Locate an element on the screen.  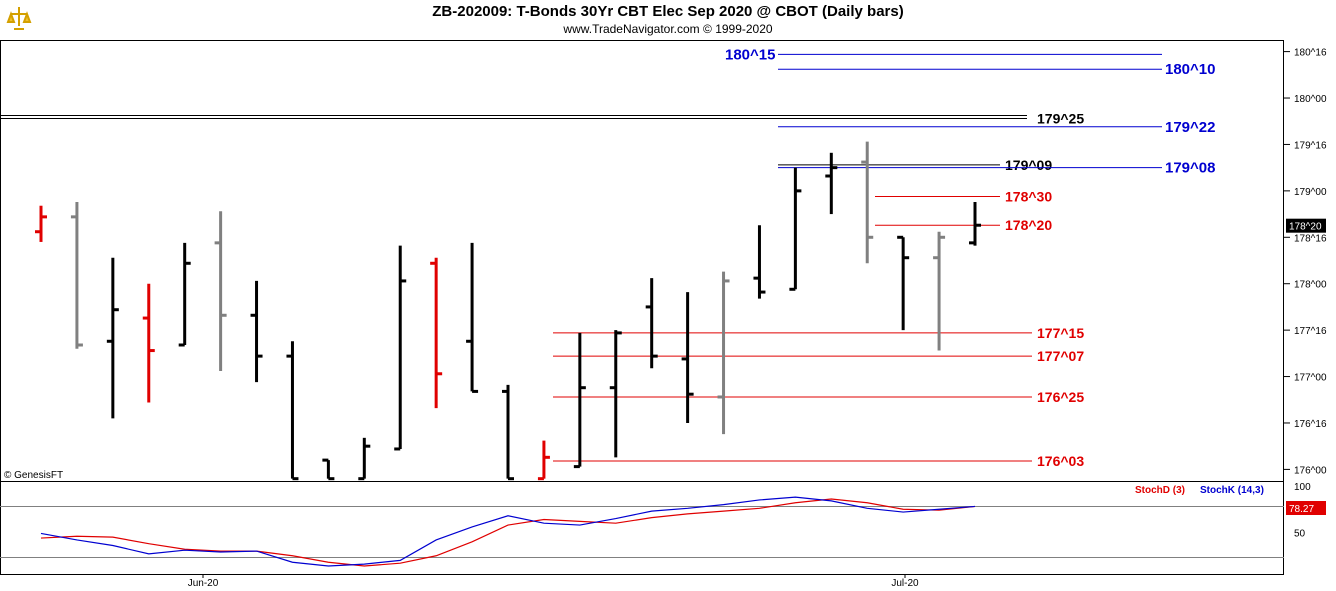
stoch-series-line is located at coordinates (508, 531).